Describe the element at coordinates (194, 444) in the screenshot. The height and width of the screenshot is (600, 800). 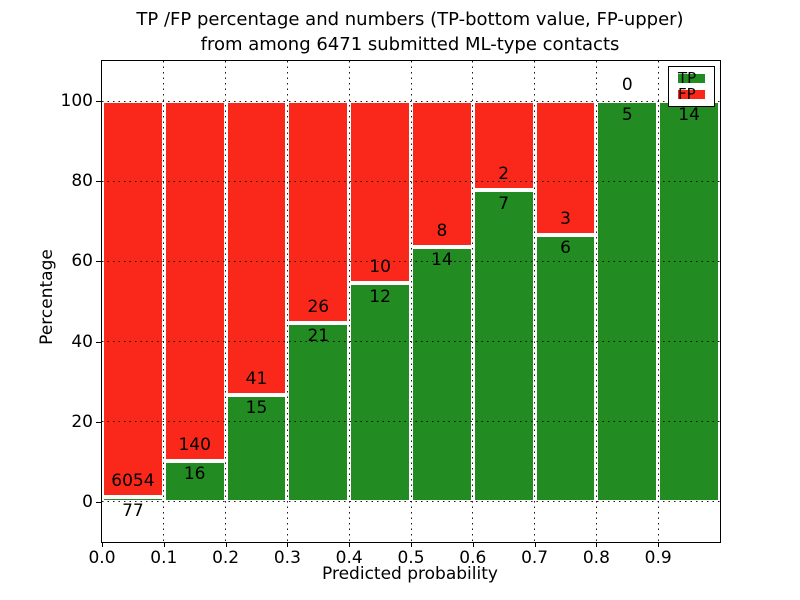
I see `fp-count-label: 140` at that location.